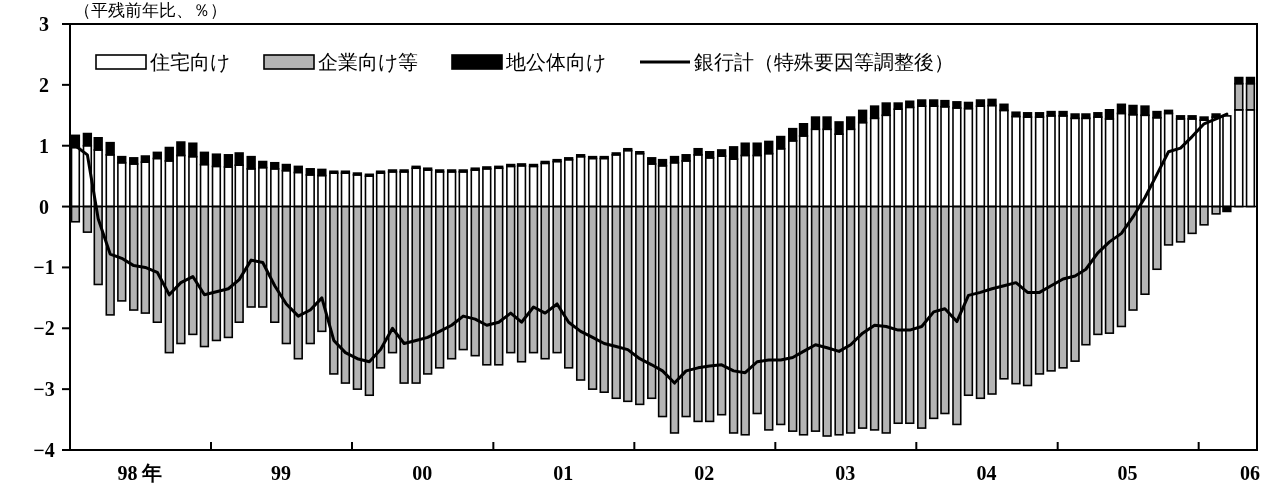  I want to click on y-tick-label: 1, so click(44, 145).